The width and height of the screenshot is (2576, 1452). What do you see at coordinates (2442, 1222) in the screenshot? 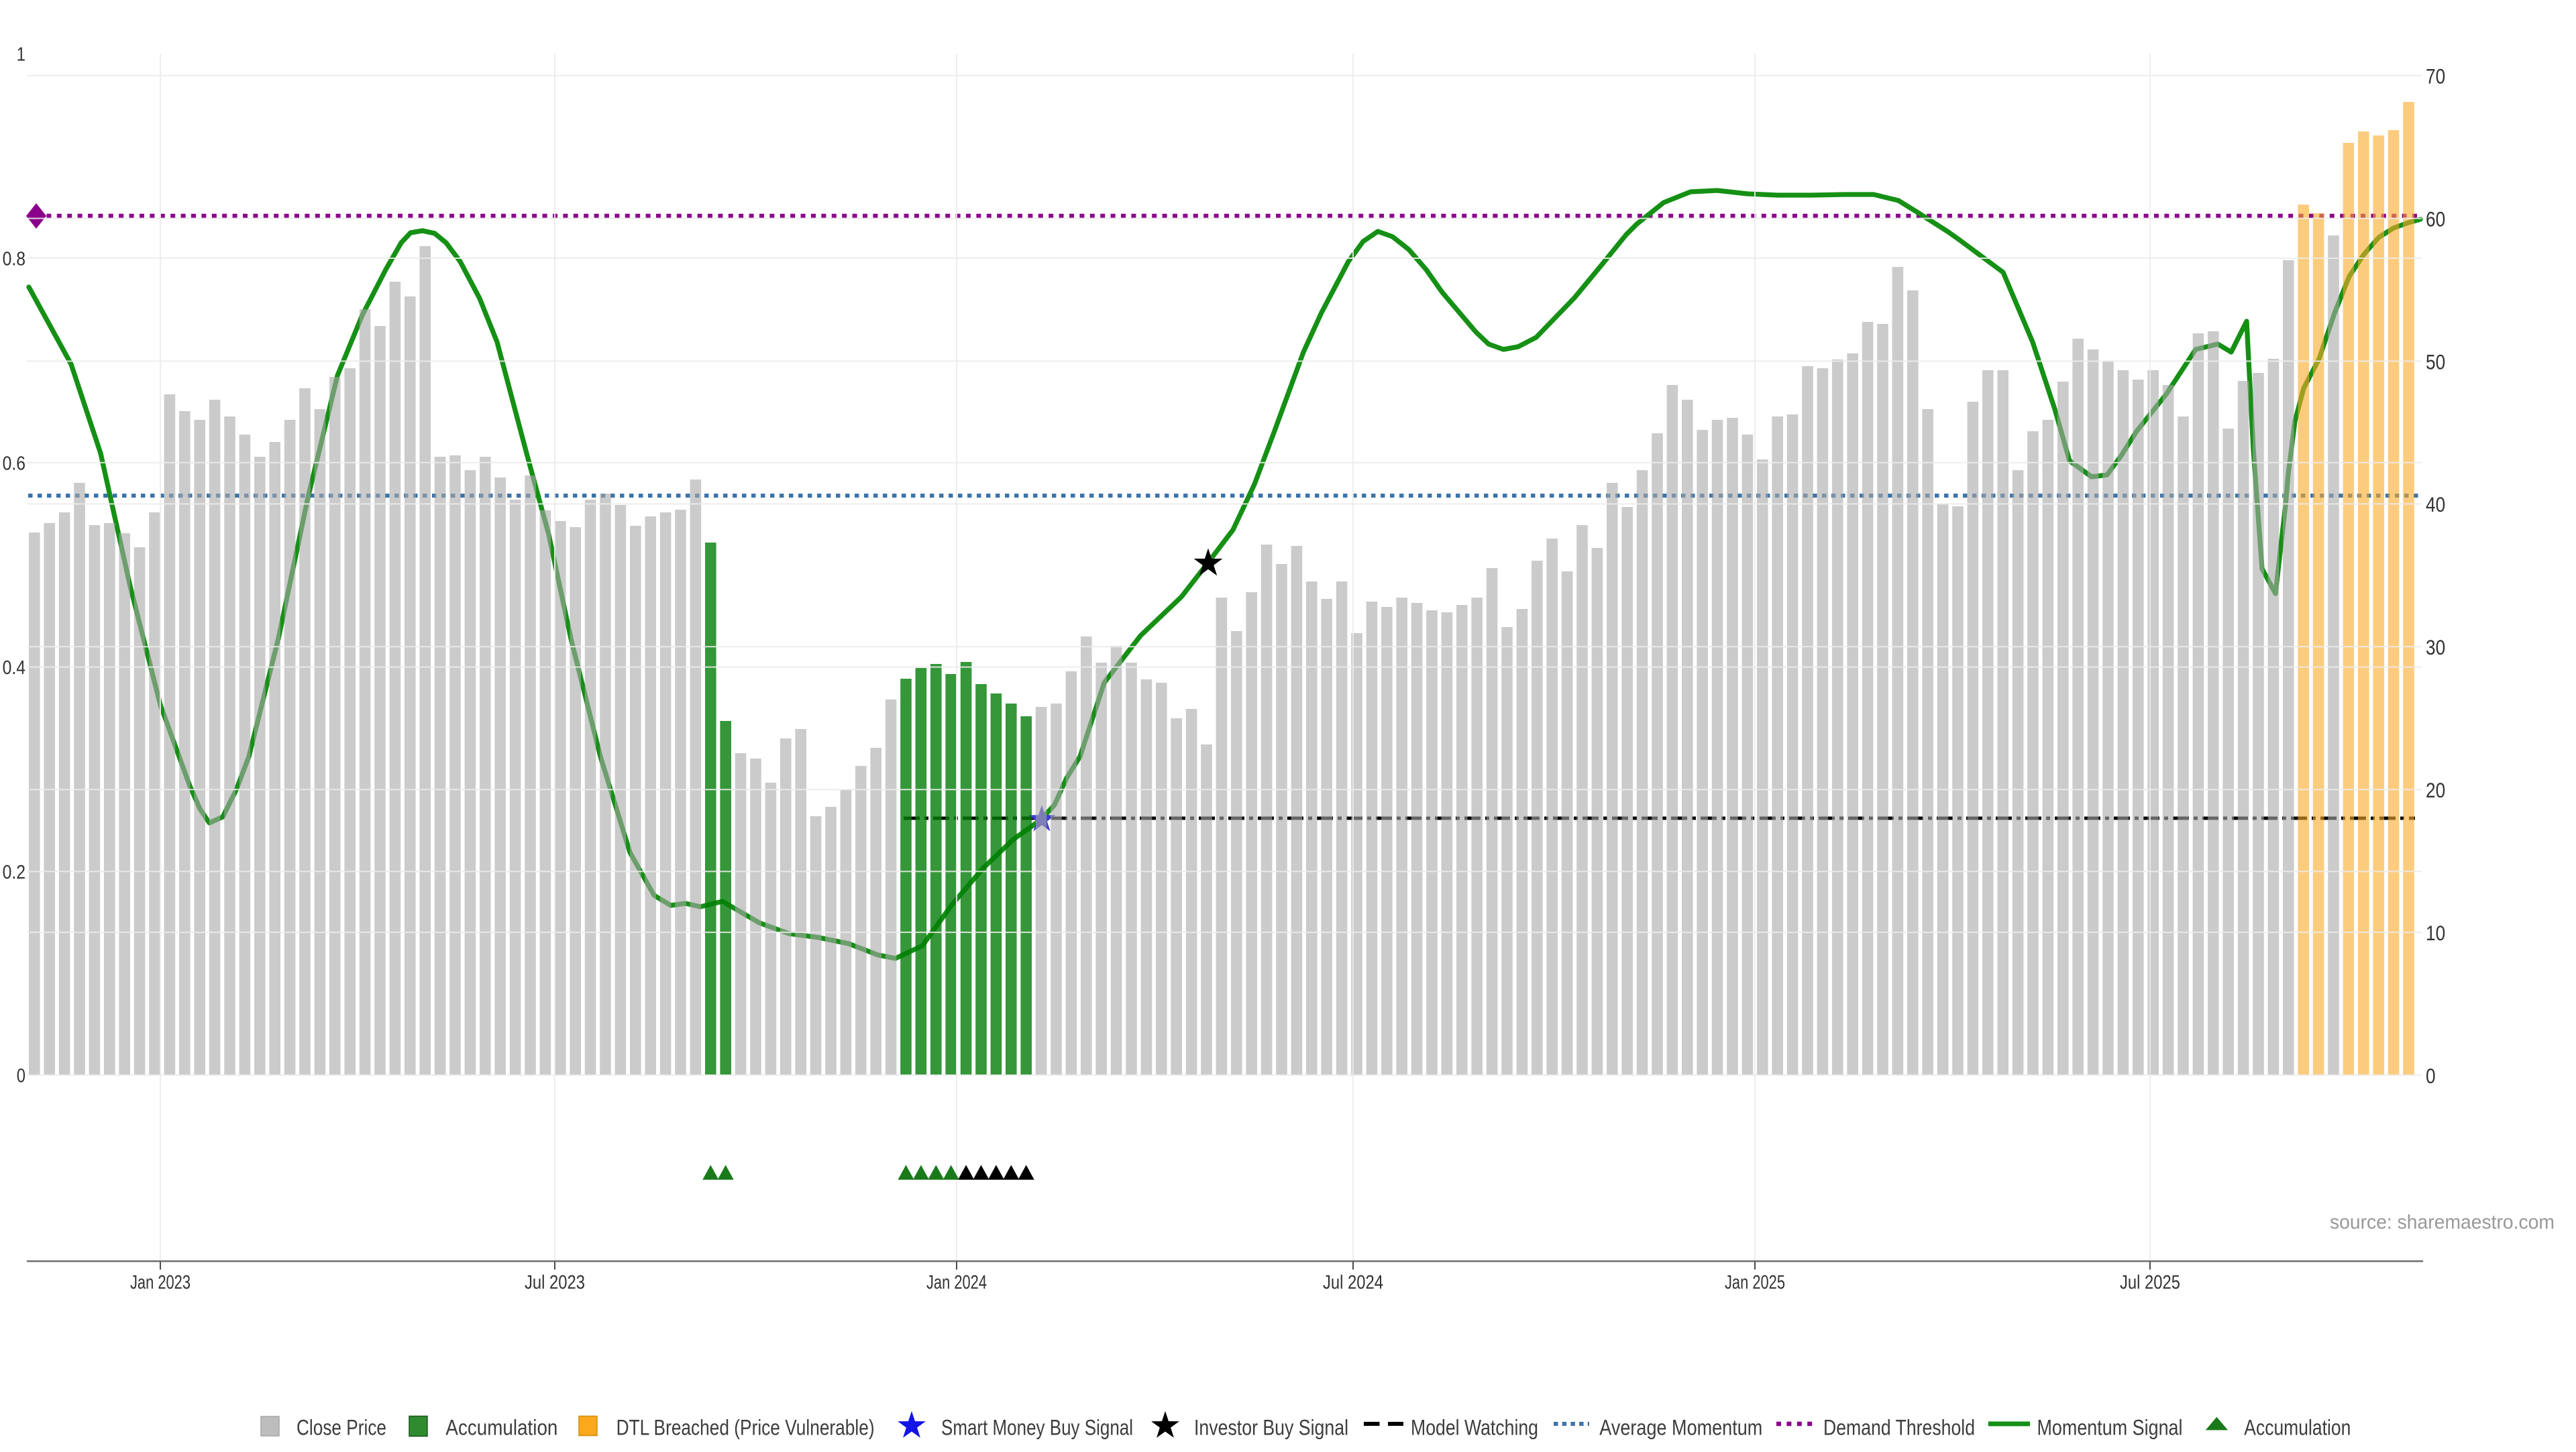
I see `svg-text: source: sharemaestro.com` at bounding box center [2442, 1222].